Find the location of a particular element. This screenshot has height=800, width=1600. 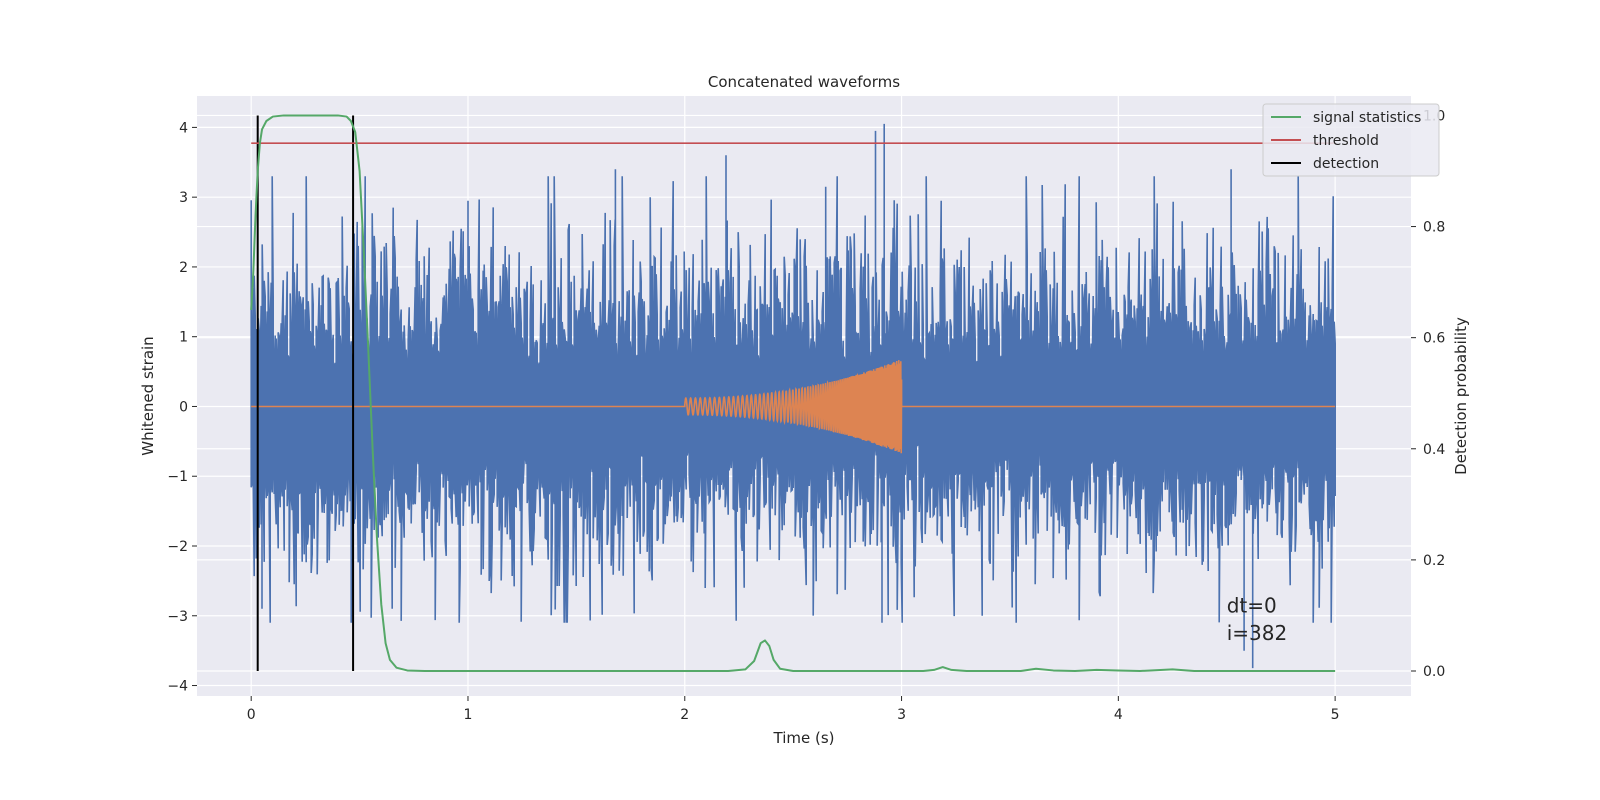

legend: signal statistics threshold detection is located at coordinates (1351, 140).